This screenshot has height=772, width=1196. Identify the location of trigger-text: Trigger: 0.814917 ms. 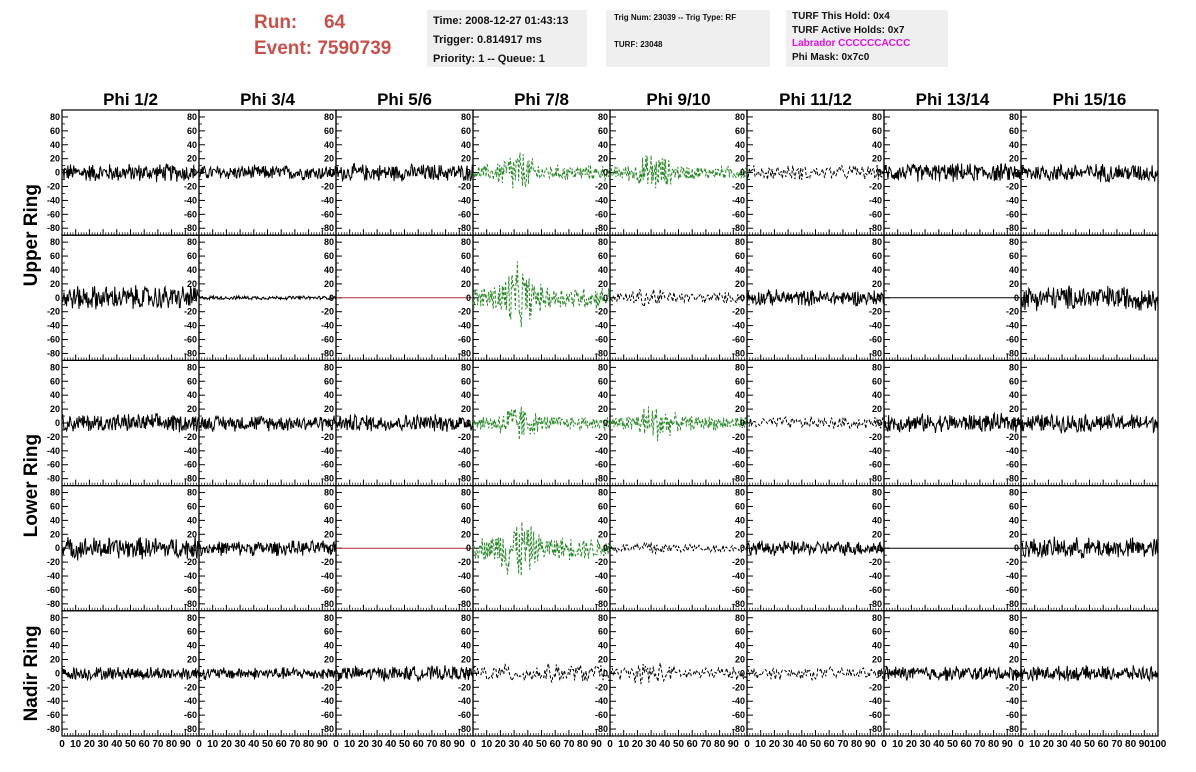
(487, 40).